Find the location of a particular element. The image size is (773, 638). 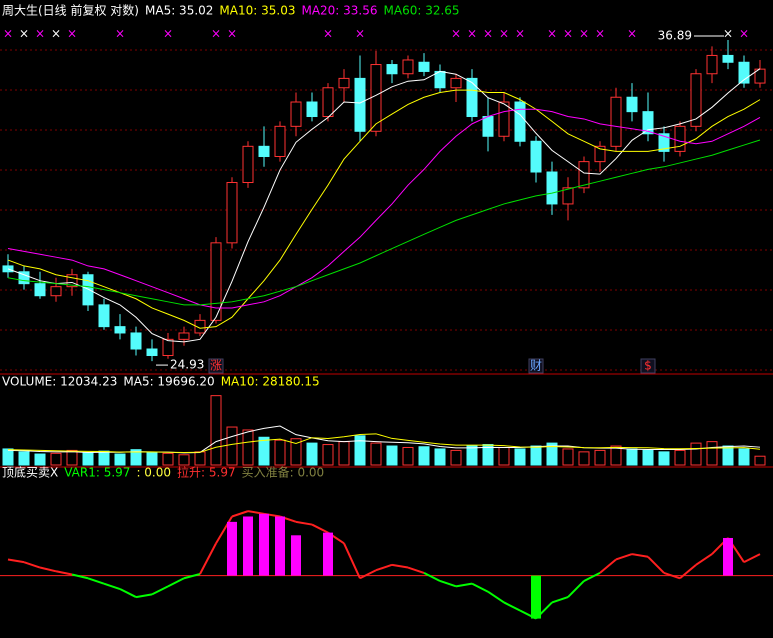

legend-entry: MA5: 19696.20 is located at coordinates (168, 382).